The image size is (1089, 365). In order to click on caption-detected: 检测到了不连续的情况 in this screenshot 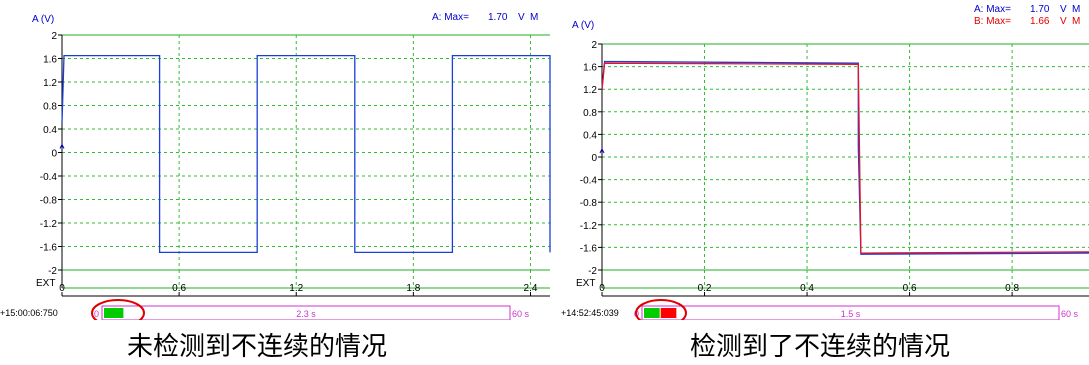, I will do `click(820, 347)`.